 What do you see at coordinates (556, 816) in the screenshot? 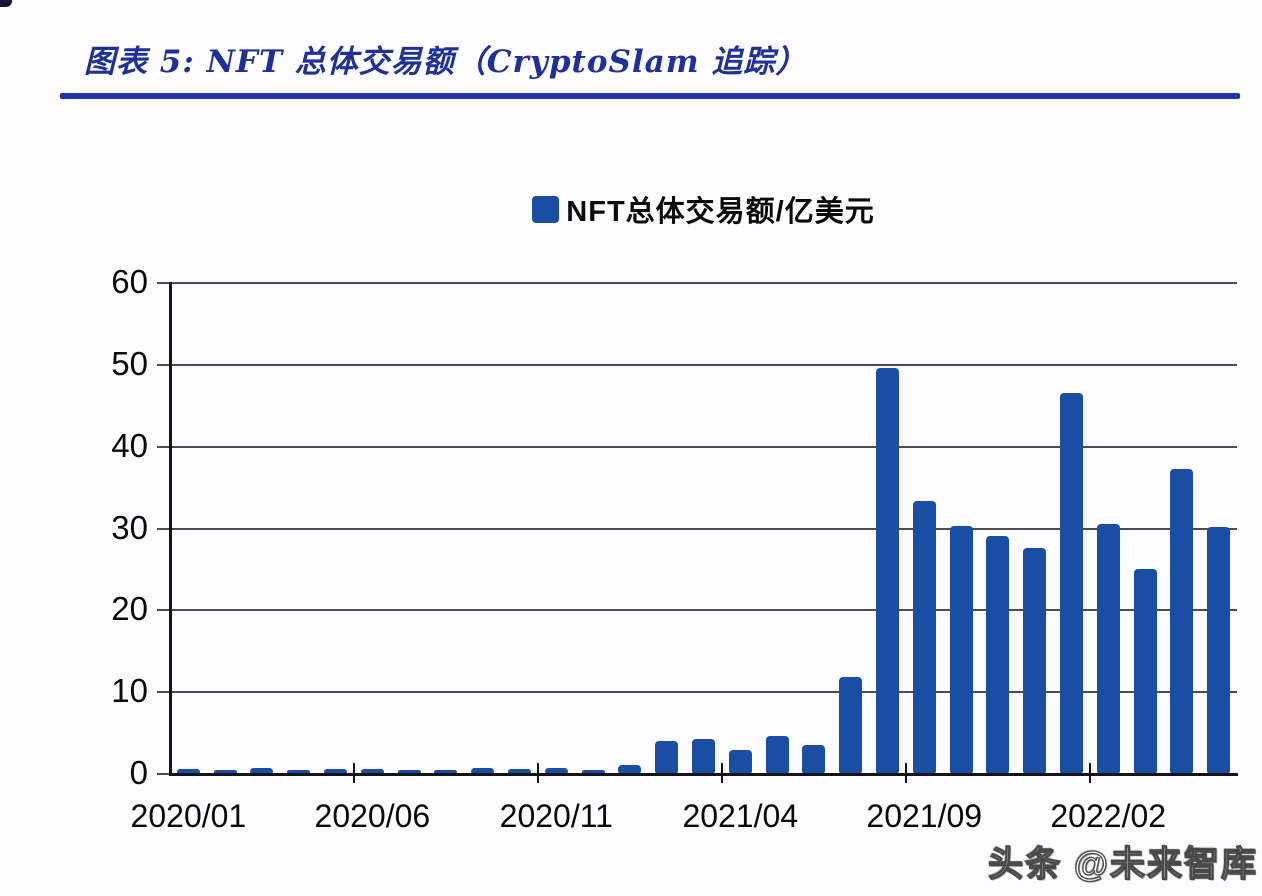
I see `x-tick-label: 2020/11` at bounding box center [556, 816].